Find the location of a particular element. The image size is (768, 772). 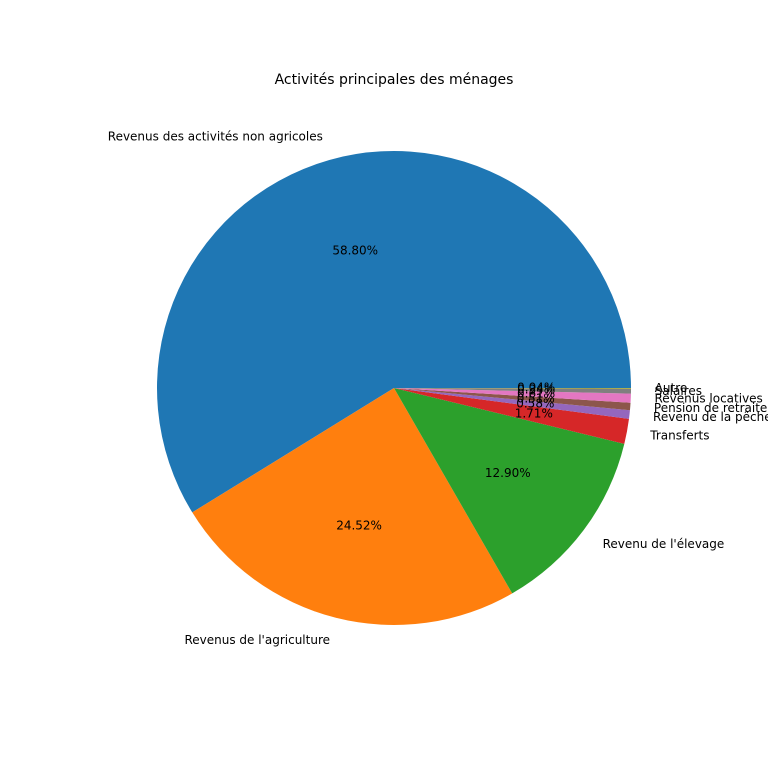

slice-percent-label-7: 0.34% is located at coordinates (536, 389).